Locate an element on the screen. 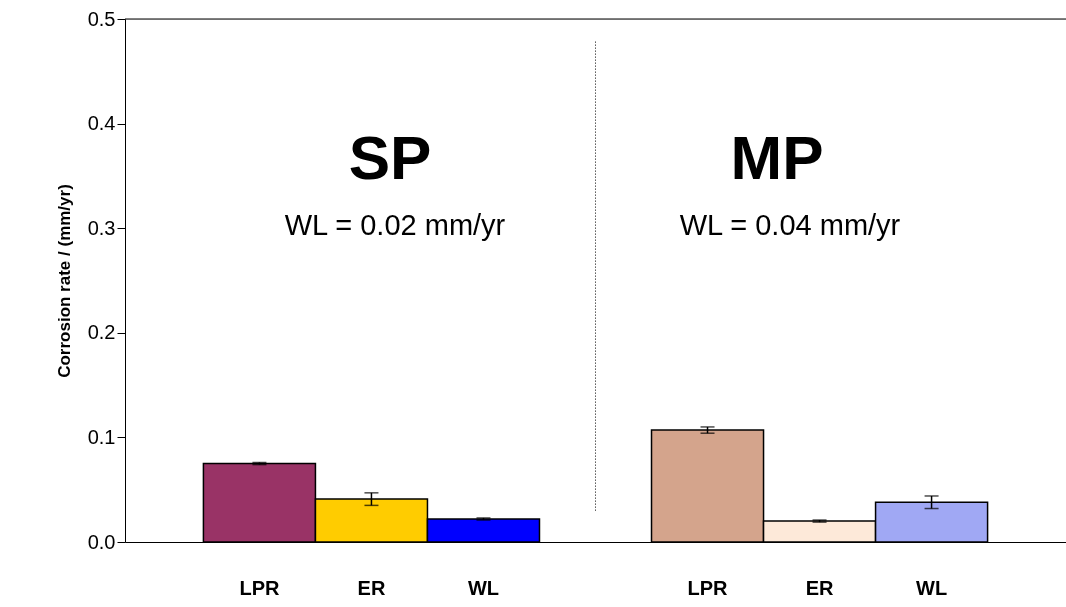  y-tick-label: 0.4 is located at coordinates (101, 123).